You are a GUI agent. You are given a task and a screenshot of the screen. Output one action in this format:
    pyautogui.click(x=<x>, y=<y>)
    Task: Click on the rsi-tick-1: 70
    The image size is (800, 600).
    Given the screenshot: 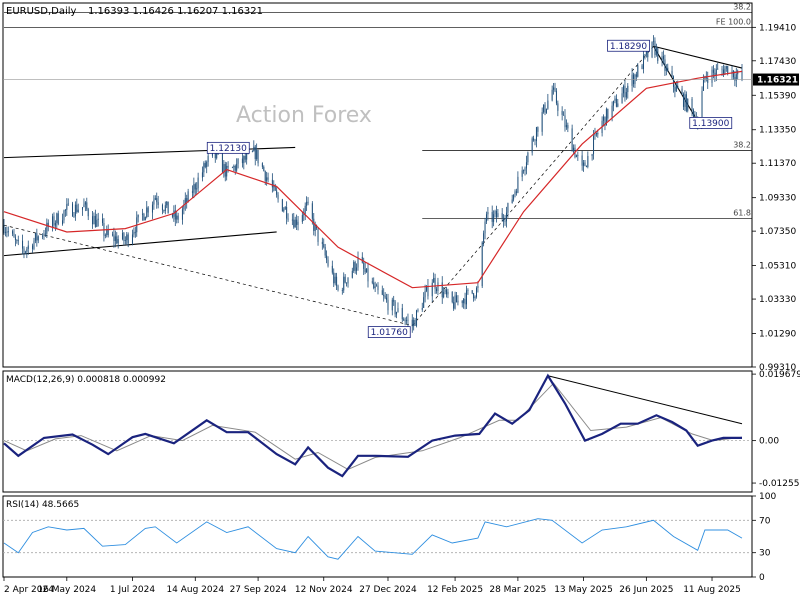 What is the action you would take?
    pyautogui.click(x=765, y=521)
    